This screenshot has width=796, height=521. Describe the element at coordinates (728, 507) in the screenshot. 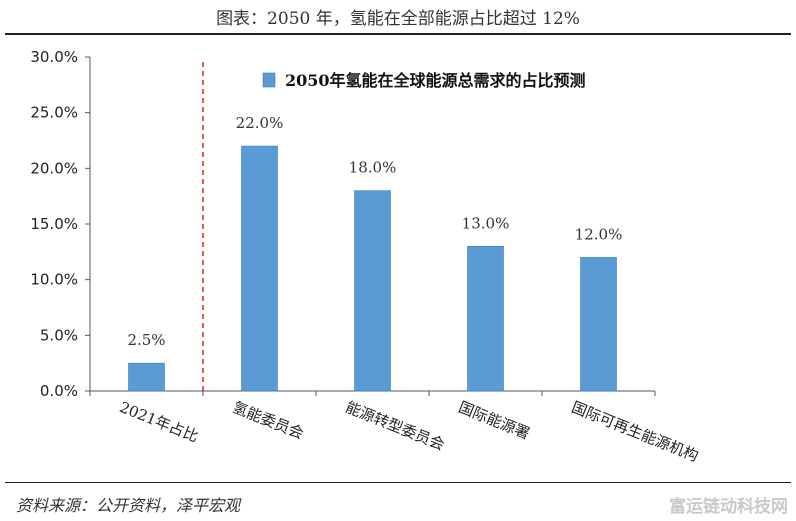

I see `watermark: 富运链动科技网` at that location.